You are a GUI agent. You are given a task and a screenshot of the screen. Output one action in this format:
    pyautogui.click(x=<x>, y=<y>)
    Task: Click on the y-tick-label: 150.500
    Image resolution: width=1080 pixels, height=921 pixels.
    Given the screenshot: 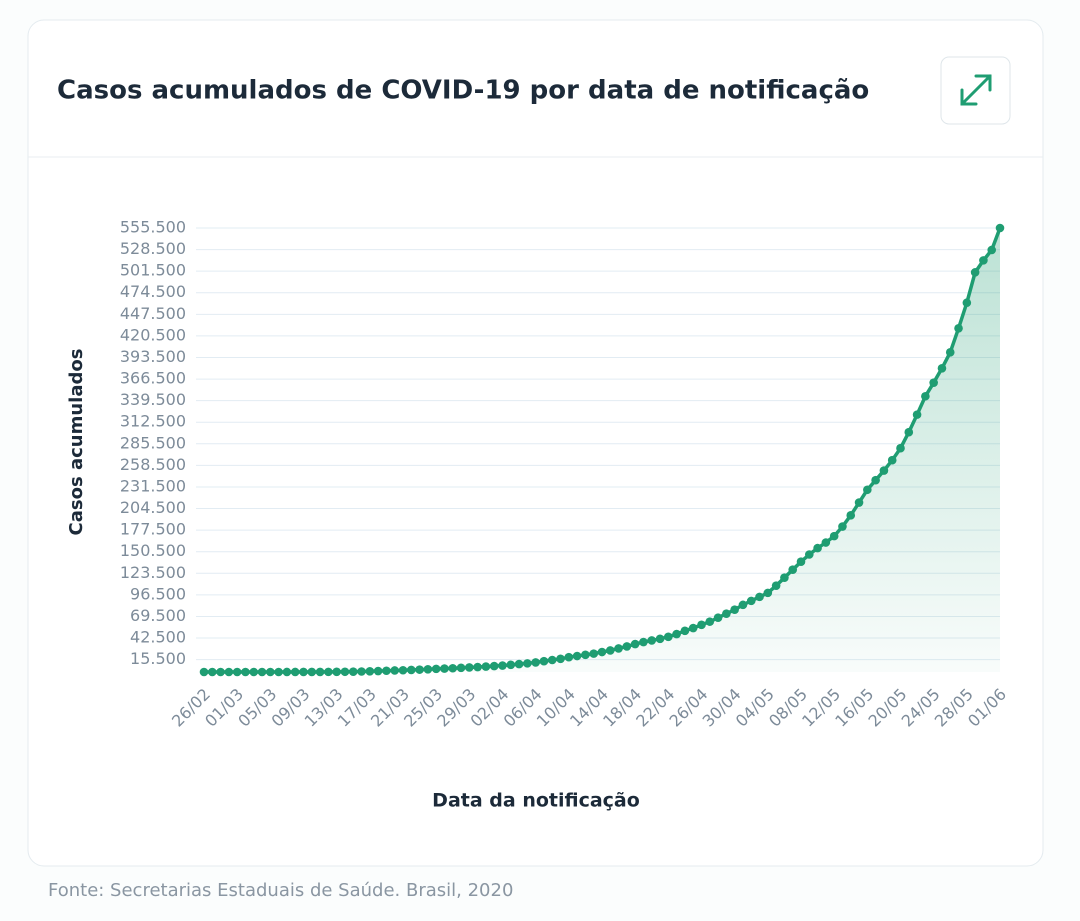 What is the action you would take?
    pyautogui.click(x=153, y=550)
    